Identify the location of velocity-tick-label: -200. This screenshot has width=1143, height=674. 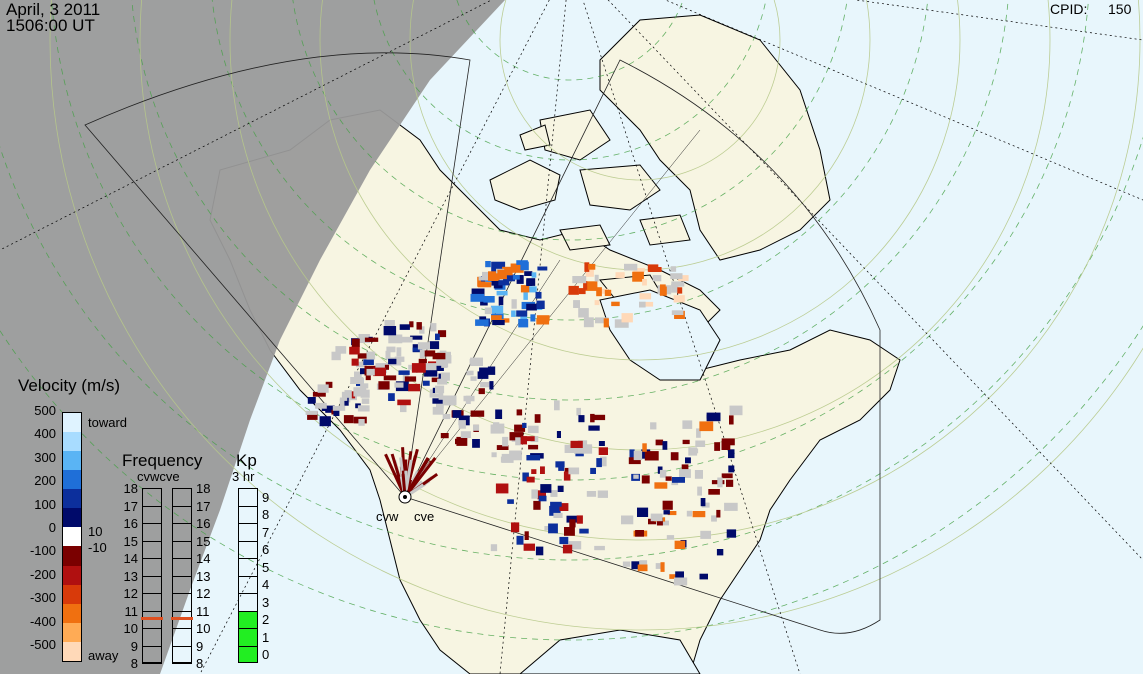
(42, 574).